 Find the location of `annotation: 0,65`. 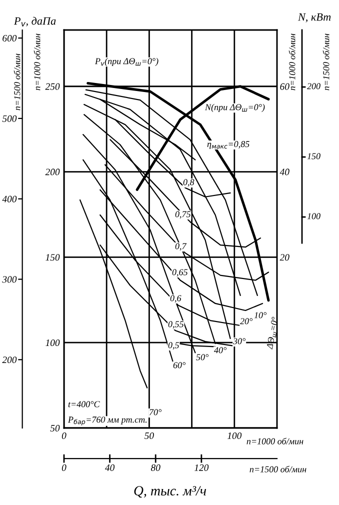

annotation: 0,65 is located at coordinates (180, 273).